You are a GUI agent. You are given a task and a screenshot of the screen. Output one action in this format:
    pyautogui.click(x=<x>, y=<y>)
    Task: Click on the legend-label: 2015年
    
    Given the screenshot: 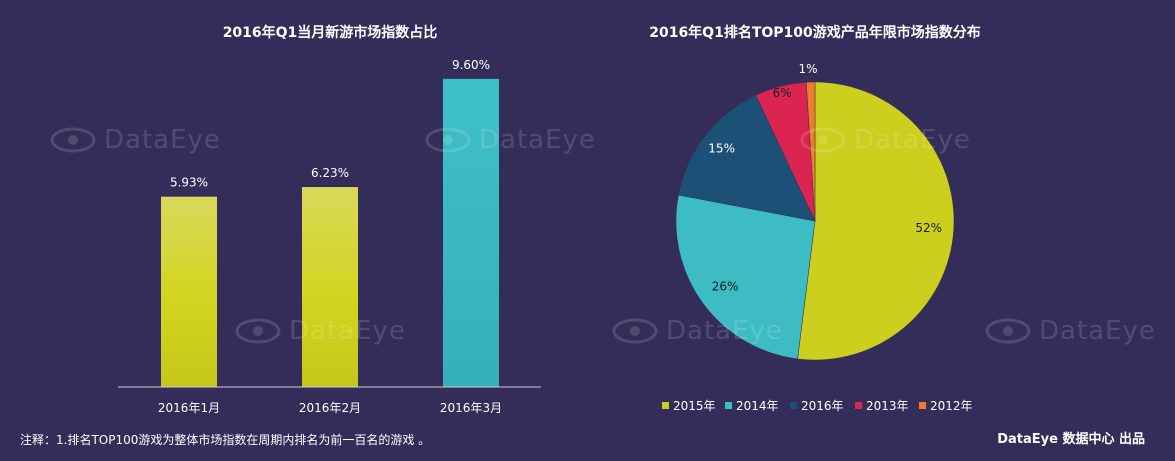 What is the action you would take?
    pyautogui.click(x=694, y=406)
    